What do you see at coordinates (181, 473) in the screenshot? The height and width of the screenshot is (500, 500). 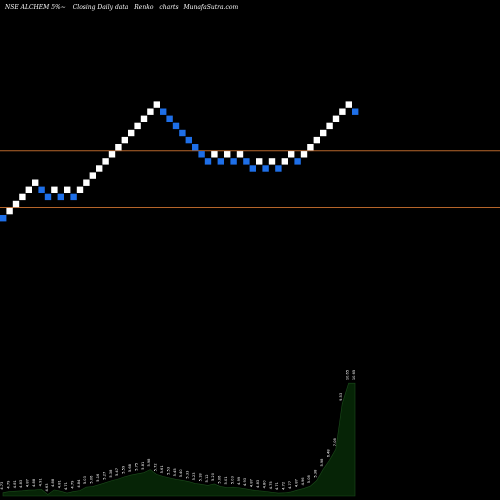 I see `volume-label: 5.40` at bounding box center [181, 473].